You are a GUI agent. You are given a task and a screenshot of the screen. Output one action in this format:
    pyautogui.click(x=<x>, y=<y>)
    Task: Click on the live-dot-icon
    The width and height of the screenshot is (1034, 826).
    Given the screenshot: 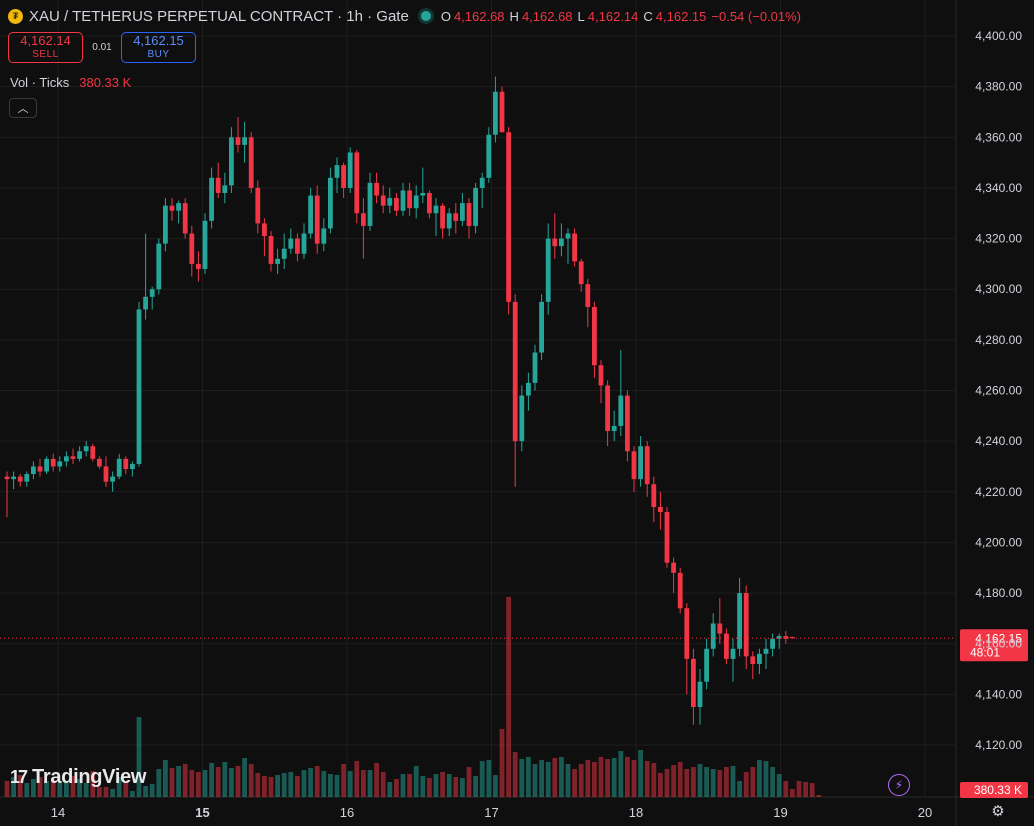 What is the action you would take?
    pyautogui.click(x=425, y=16)
    